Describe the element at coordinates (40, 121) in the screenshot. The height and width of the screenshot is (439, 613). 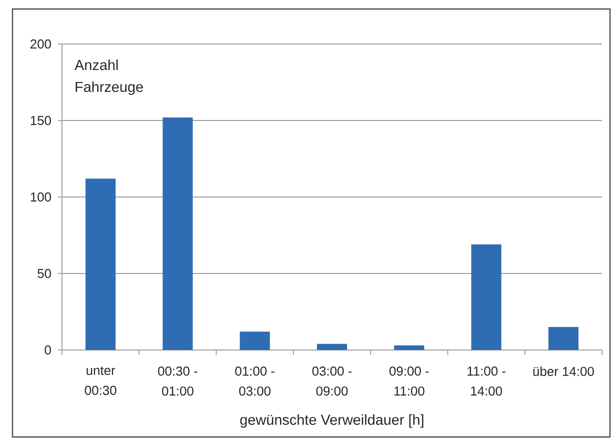
I see `y-tick-label: 150` at that location.